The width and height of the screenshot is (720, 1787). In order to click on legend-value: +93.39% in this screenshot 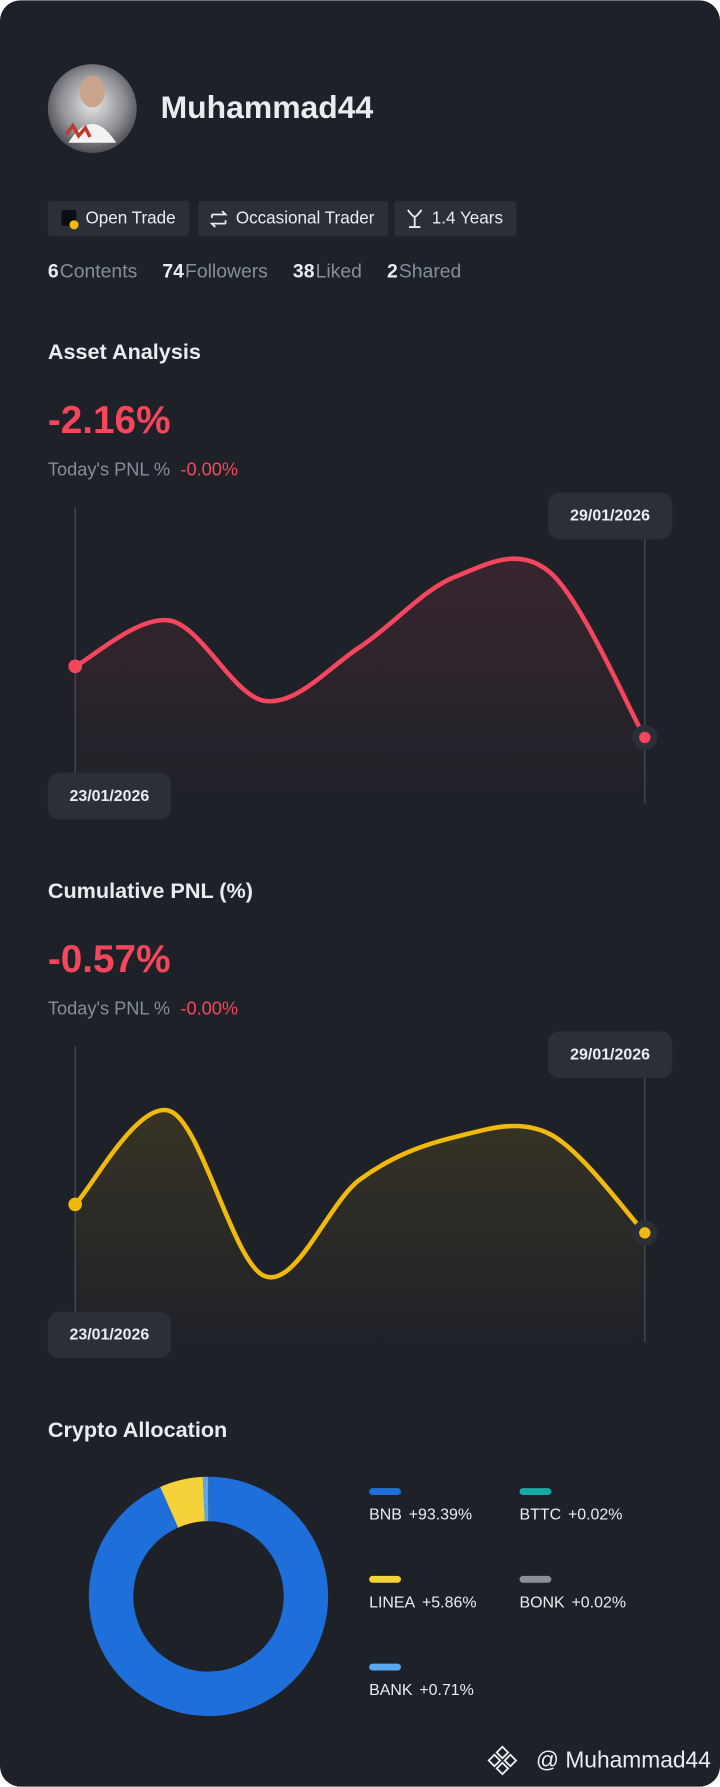, I will do `click(440, 1515)`.